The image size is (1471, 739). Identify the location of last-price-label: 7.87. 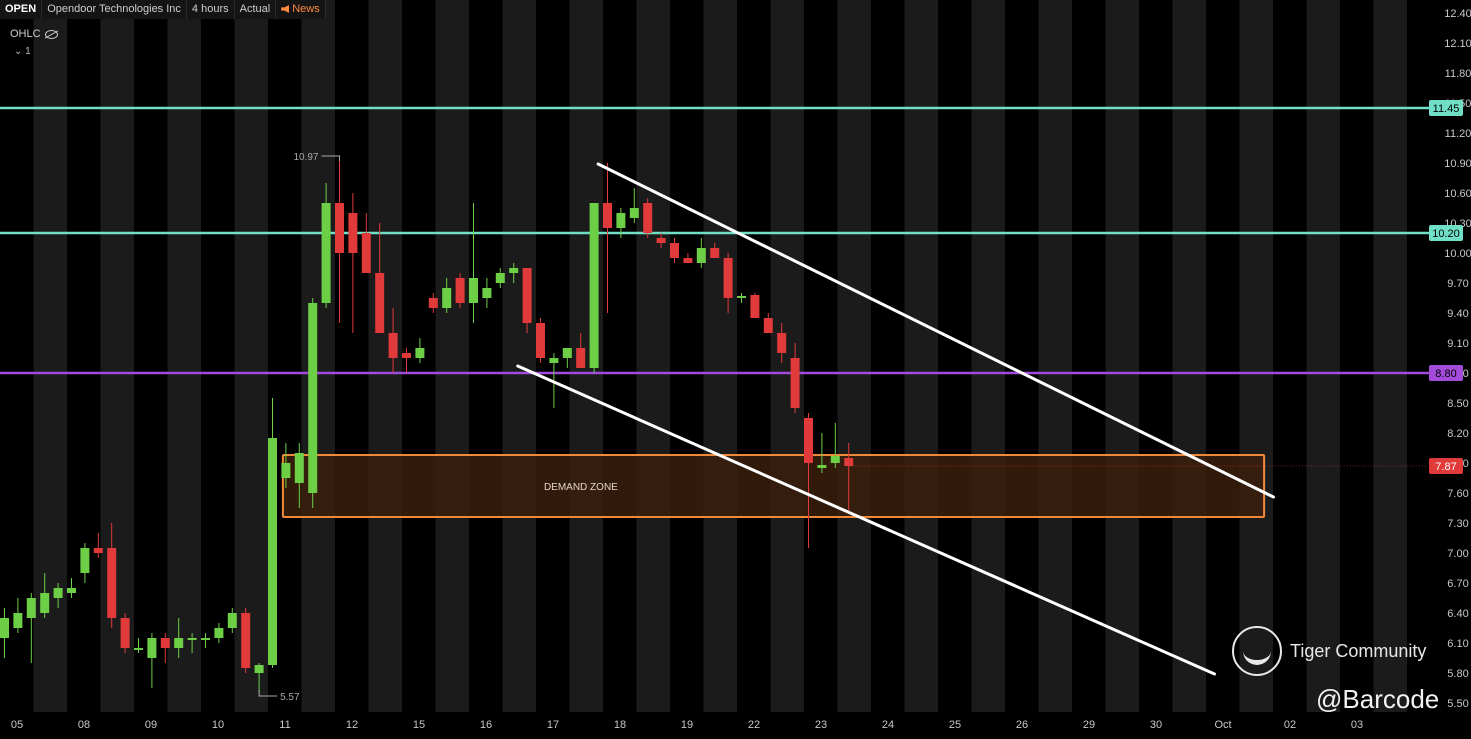
(1445, 467).